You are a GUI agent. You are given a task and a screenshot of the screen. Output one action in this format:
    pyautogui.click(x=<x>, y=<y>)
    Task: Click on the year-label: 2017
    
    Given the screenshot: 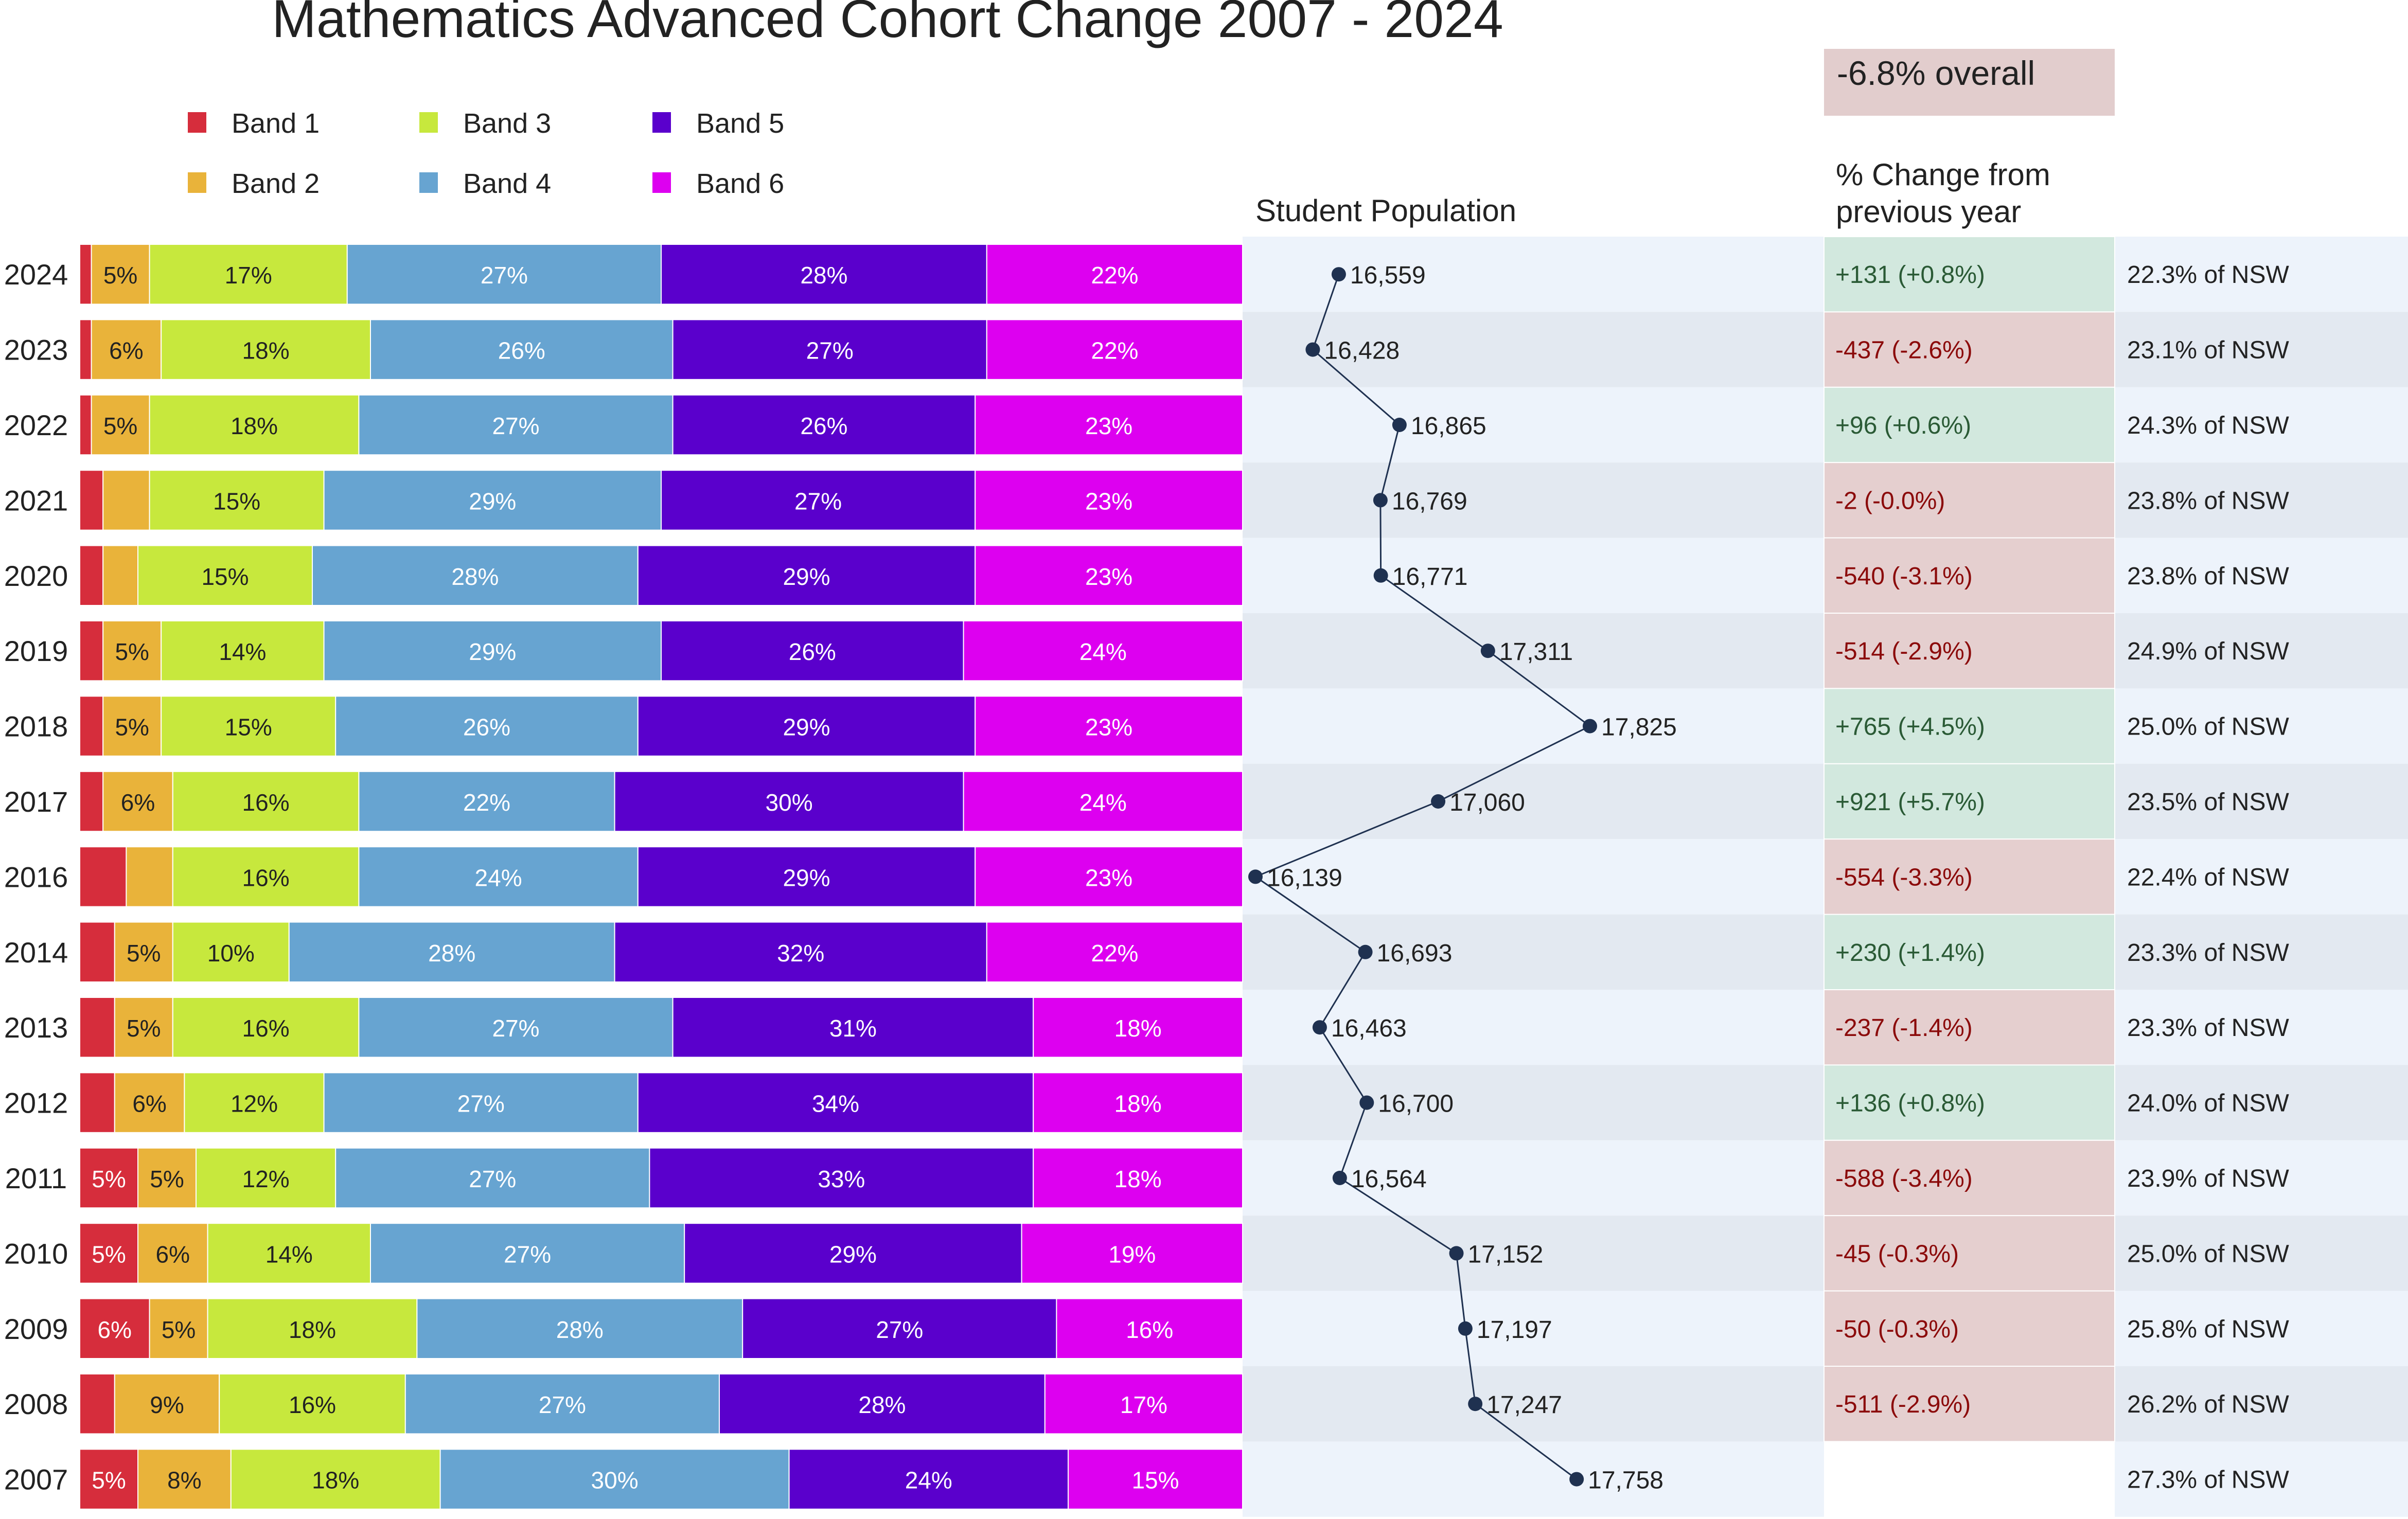 What is the action you would take?
    pyautogui.click(x=36, y=801)
    